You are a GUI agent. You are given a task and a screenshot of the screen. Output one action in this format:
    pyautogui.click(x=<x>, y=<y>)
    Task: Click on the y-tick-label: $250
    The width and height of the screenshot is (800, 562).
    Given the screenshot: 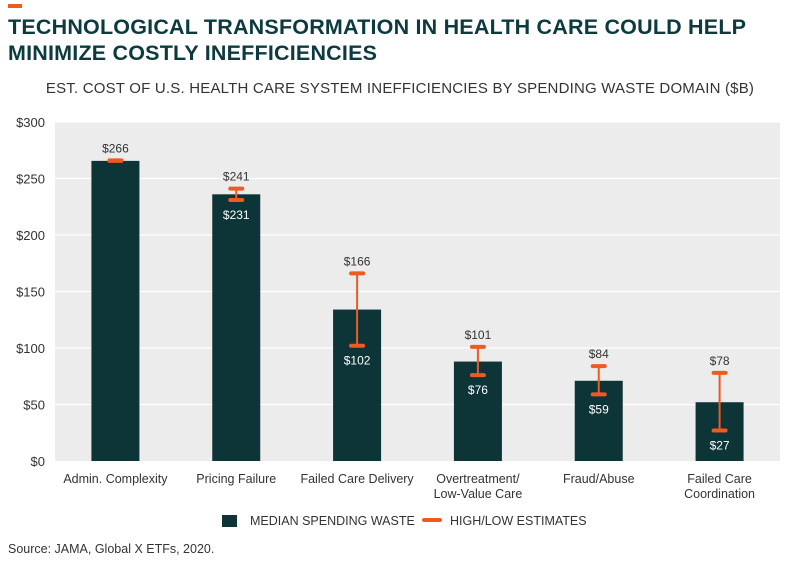 What is the action you would take?
    pyautogui.click(x=30, y=179)
    